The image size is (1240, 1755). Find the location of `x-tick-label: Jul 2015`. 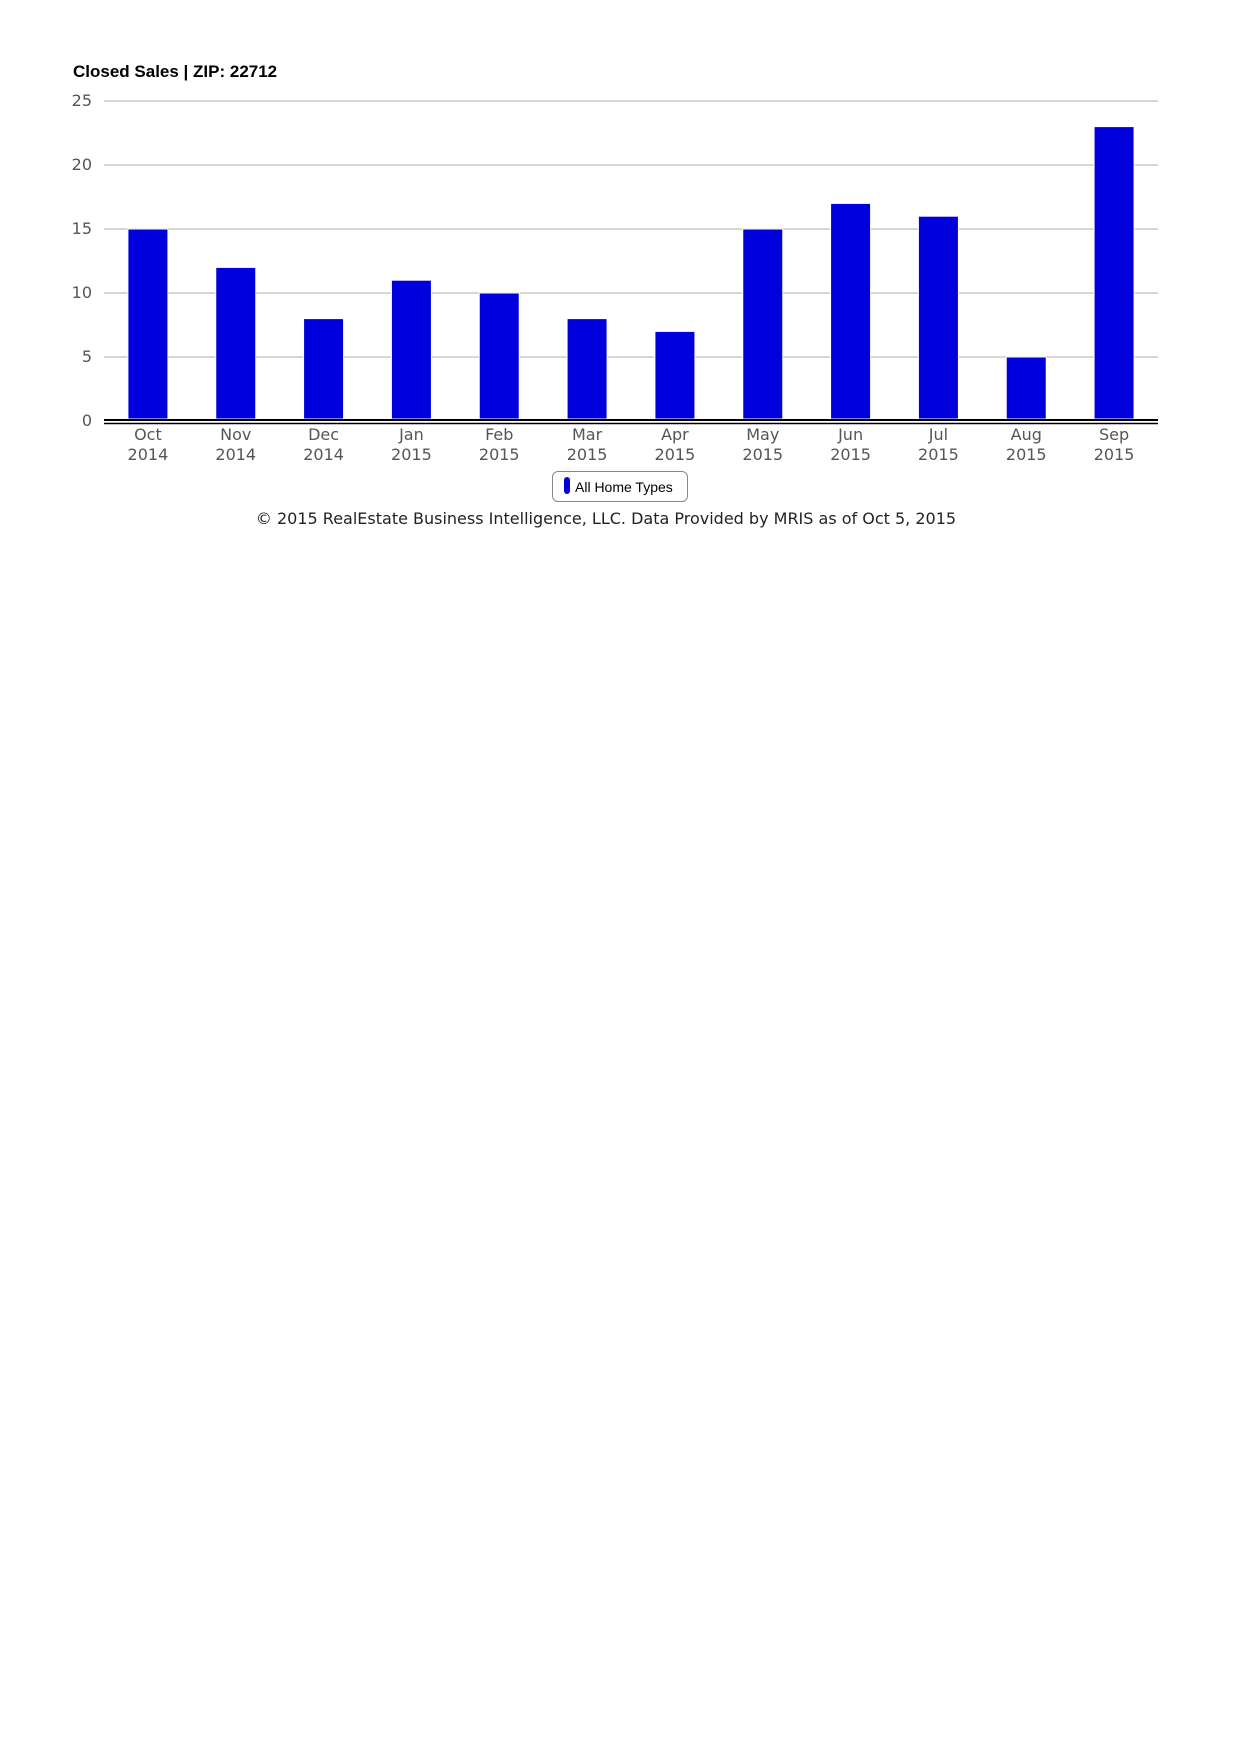

x-tick-label: Jul 2015 is located at coordinates (938, 444).